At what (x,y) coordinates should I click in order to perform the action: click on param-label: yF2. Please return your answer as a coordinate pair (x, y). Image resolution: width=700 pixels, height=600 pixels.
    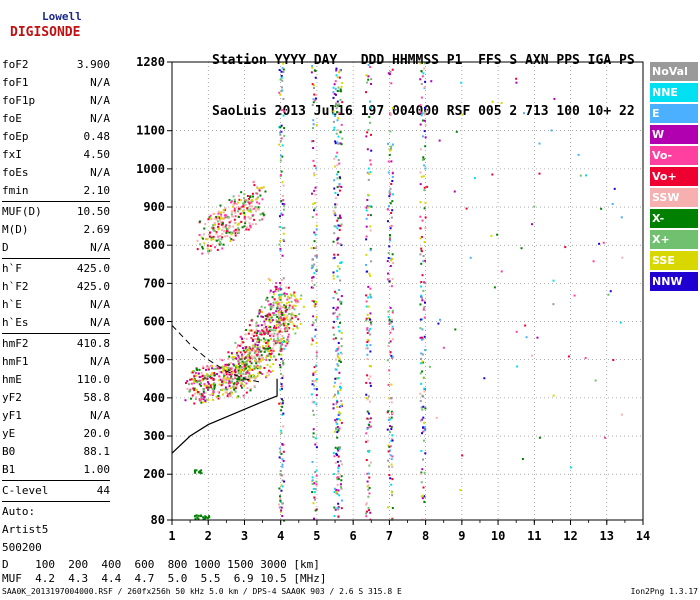
    Looking at the image, I should click on (12, 397).